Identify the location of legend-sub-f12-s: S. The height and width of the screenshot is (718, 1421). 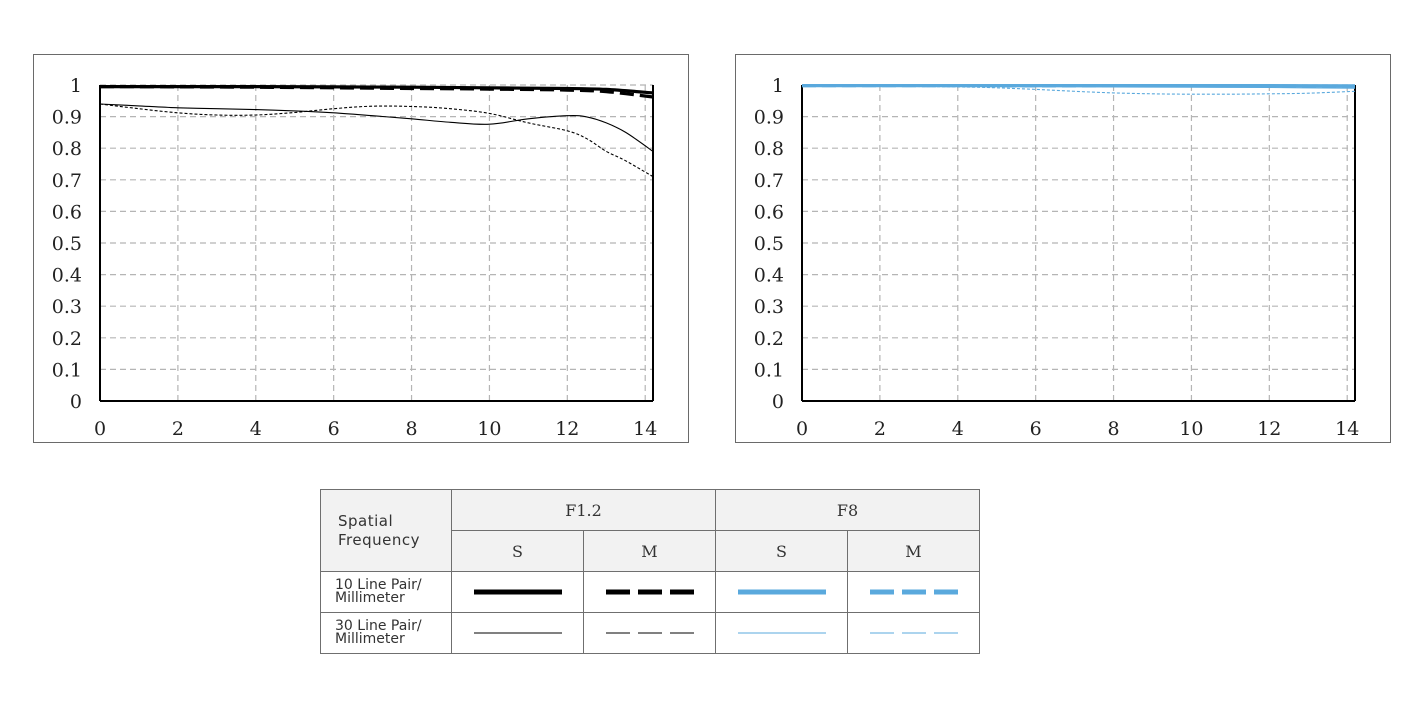
(517, 551).